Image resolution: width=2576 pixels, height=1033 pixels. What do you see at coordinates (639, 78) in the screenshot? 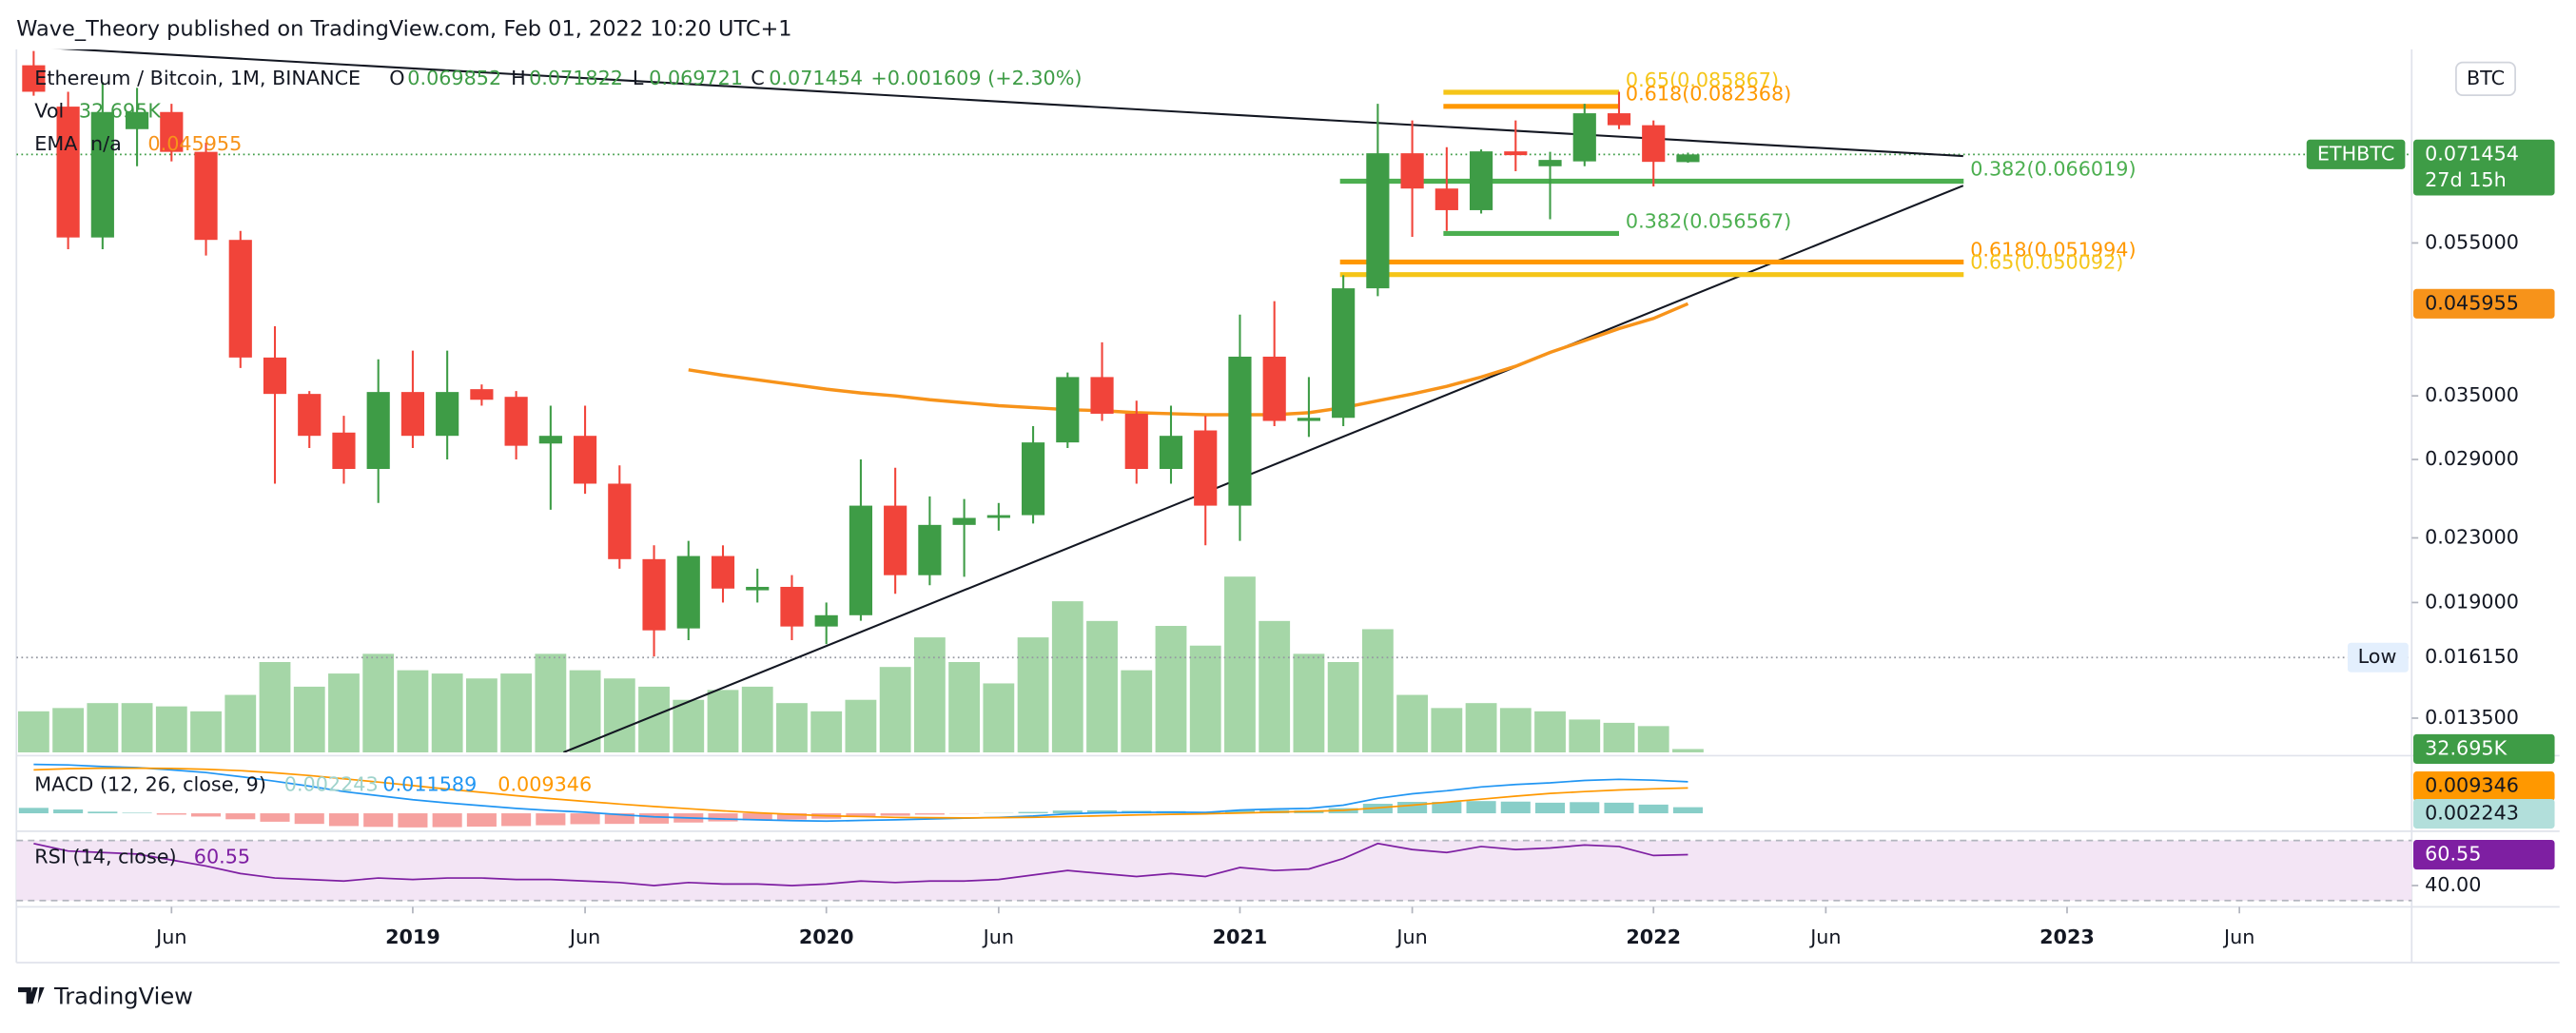
I see `ohlc-label: L` at bounding box center [639, 78].